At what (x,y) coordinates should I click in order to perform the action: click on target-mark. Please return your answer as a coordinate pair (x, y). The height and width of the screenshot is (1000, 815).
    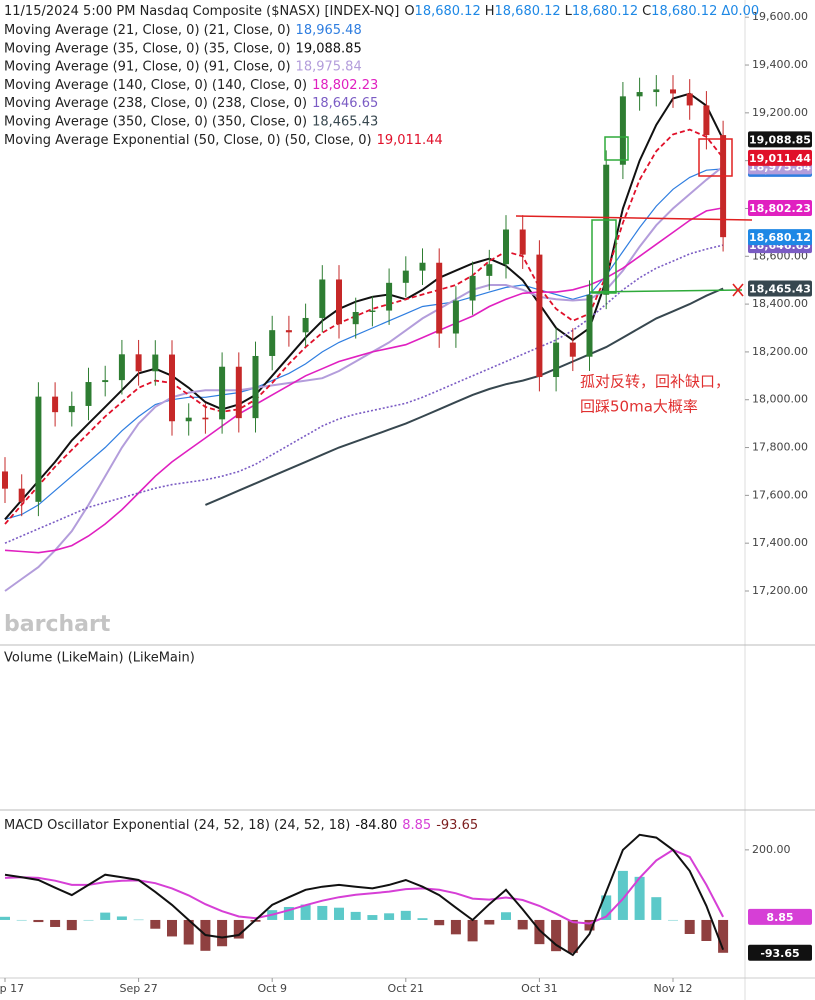
    Looking at the image, I should click on (738, 290).